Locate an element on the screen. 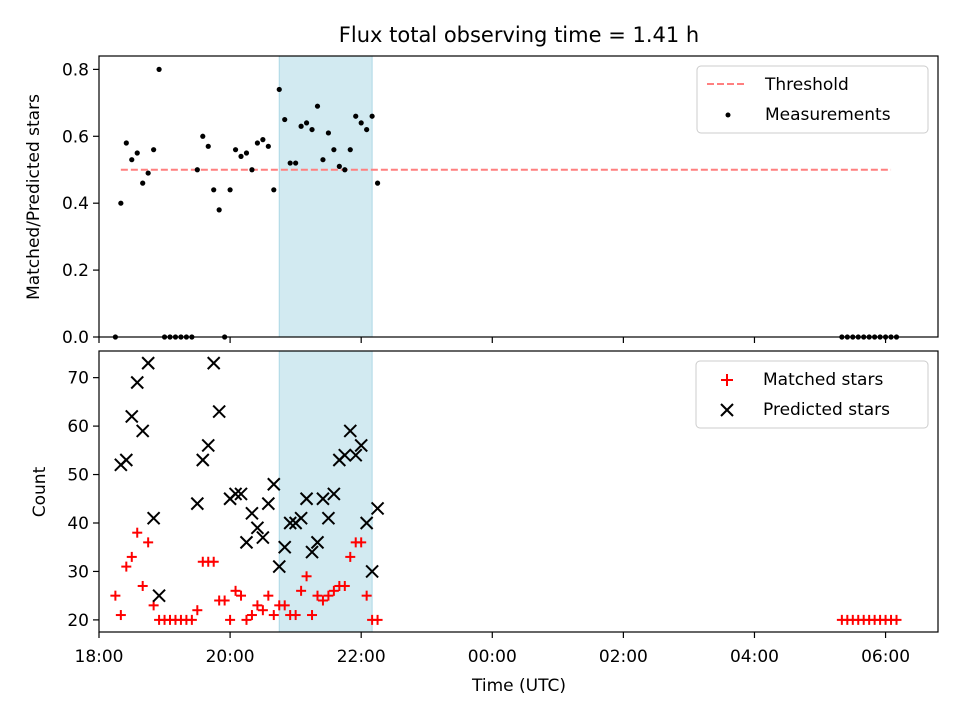  top-legend: Threshold Measurements is located at coordinates (812, 99).